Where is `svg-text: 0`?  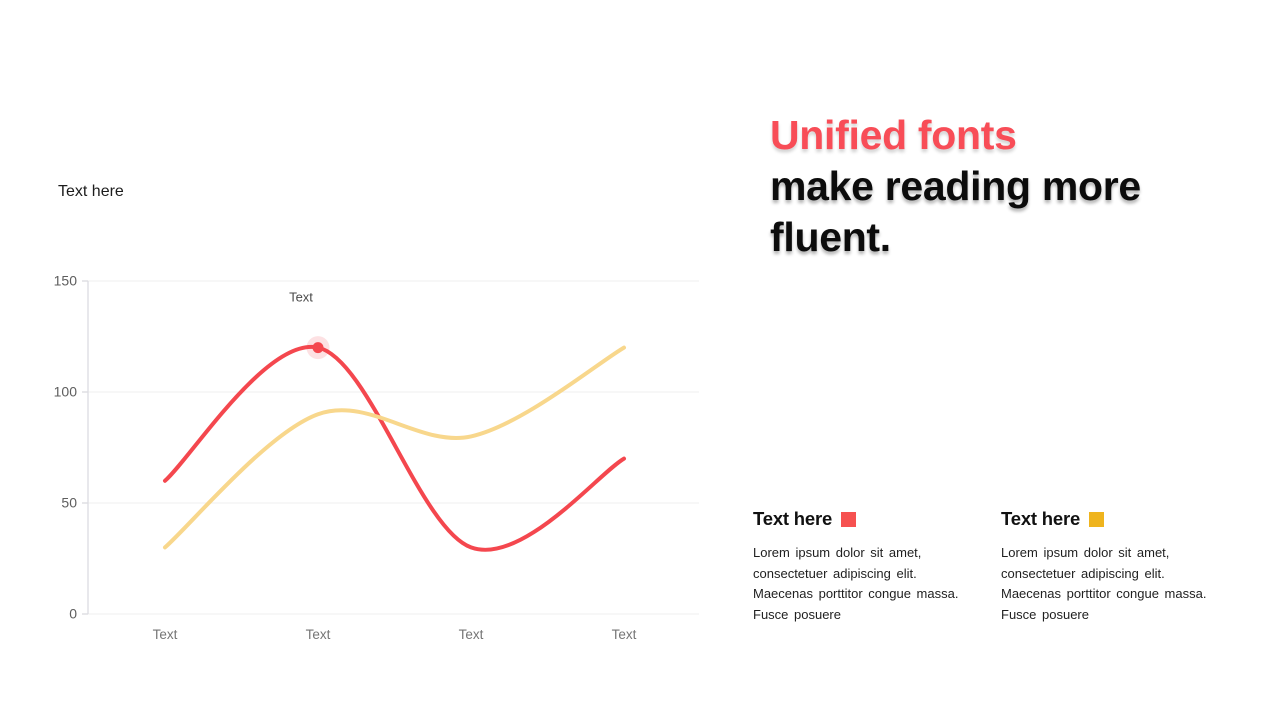 svg-text: 0 is located at coordinates (73, 614).